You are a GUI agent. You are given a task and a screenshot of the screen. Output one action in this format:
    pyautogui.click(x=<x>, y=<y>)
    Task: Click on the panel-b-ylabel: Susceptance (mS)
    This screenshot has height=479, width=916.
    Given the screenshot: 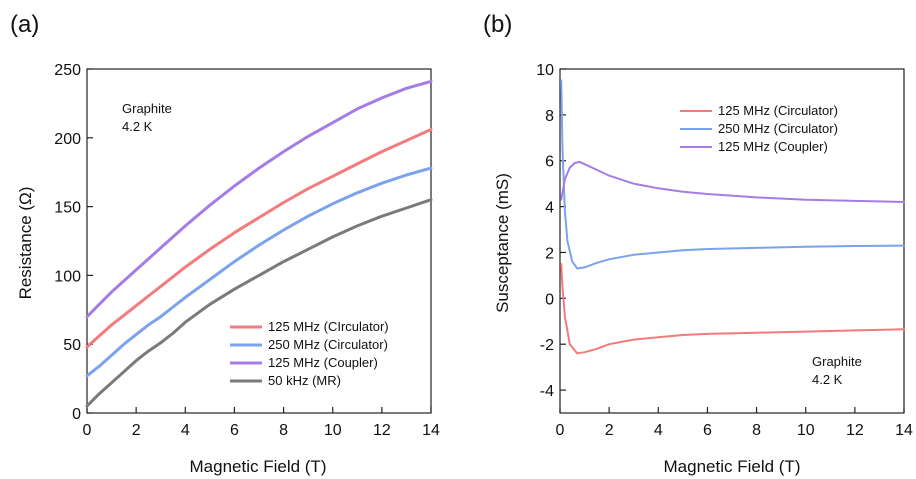 What is the action you would take?
    pyautogui.click(x=502, y=243)
    